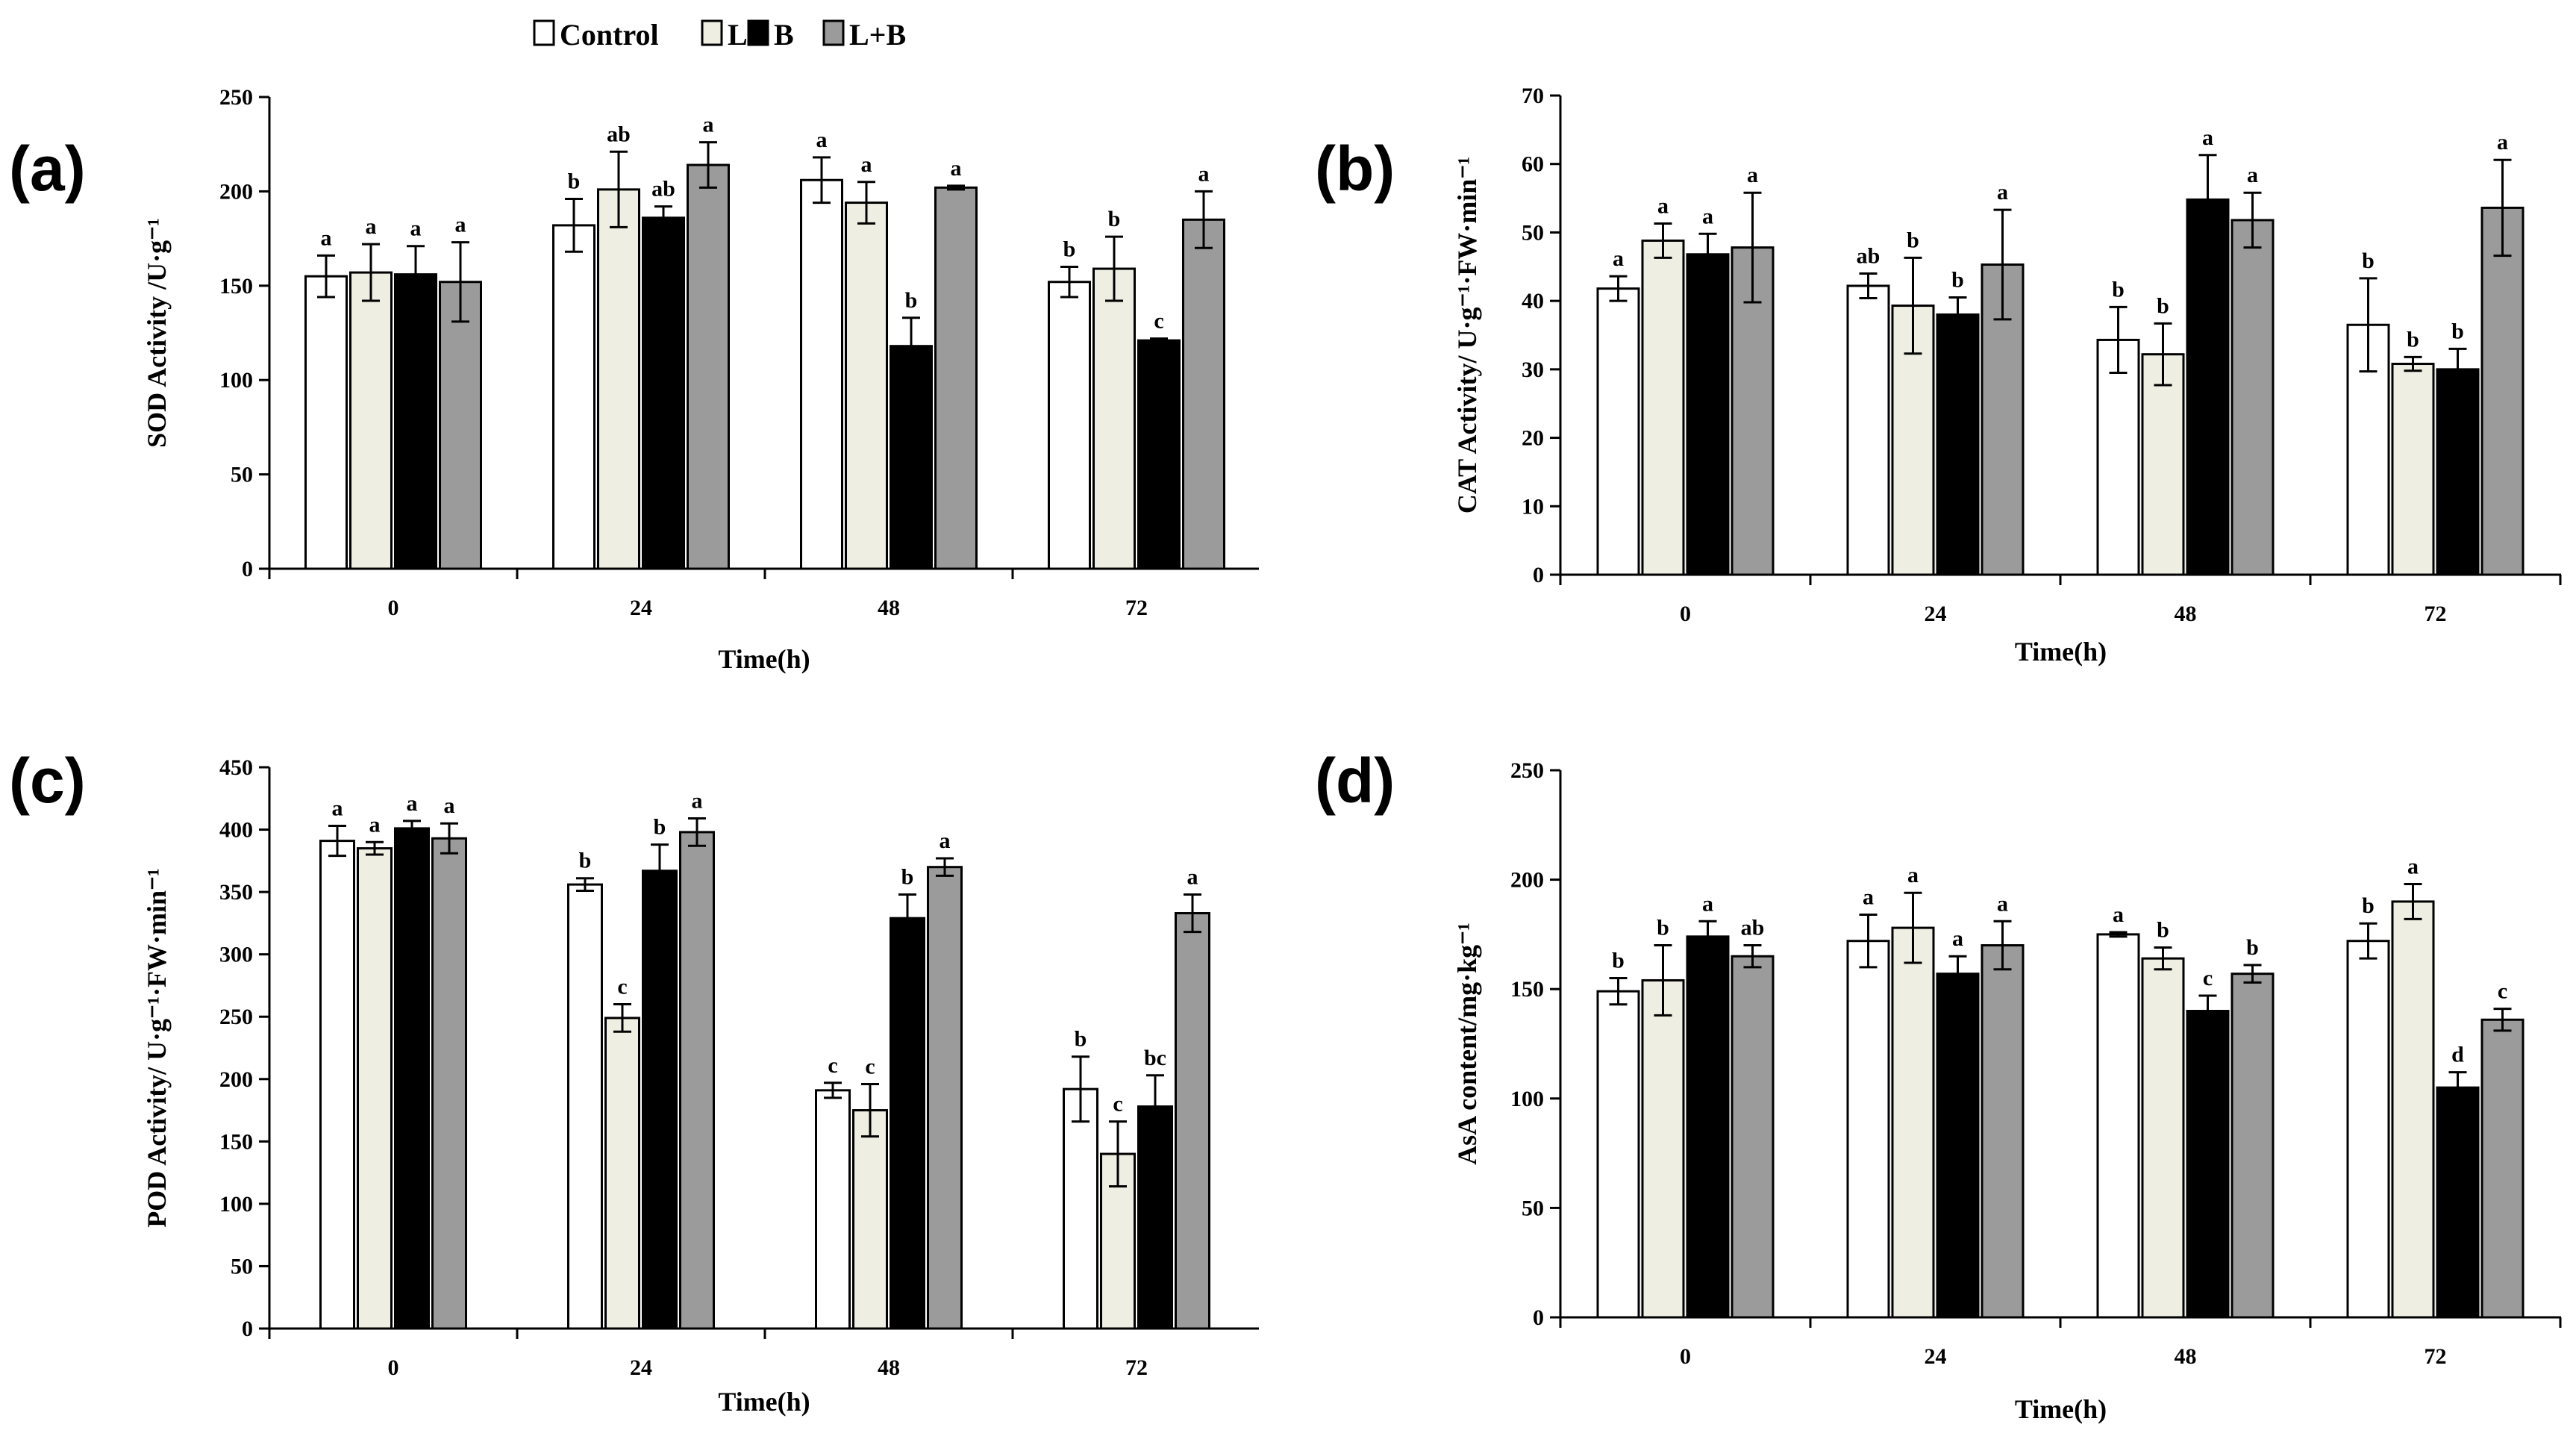 The image size is (2576, 1439). I want to click on y-tick-label: 60, so click(1533, 164).